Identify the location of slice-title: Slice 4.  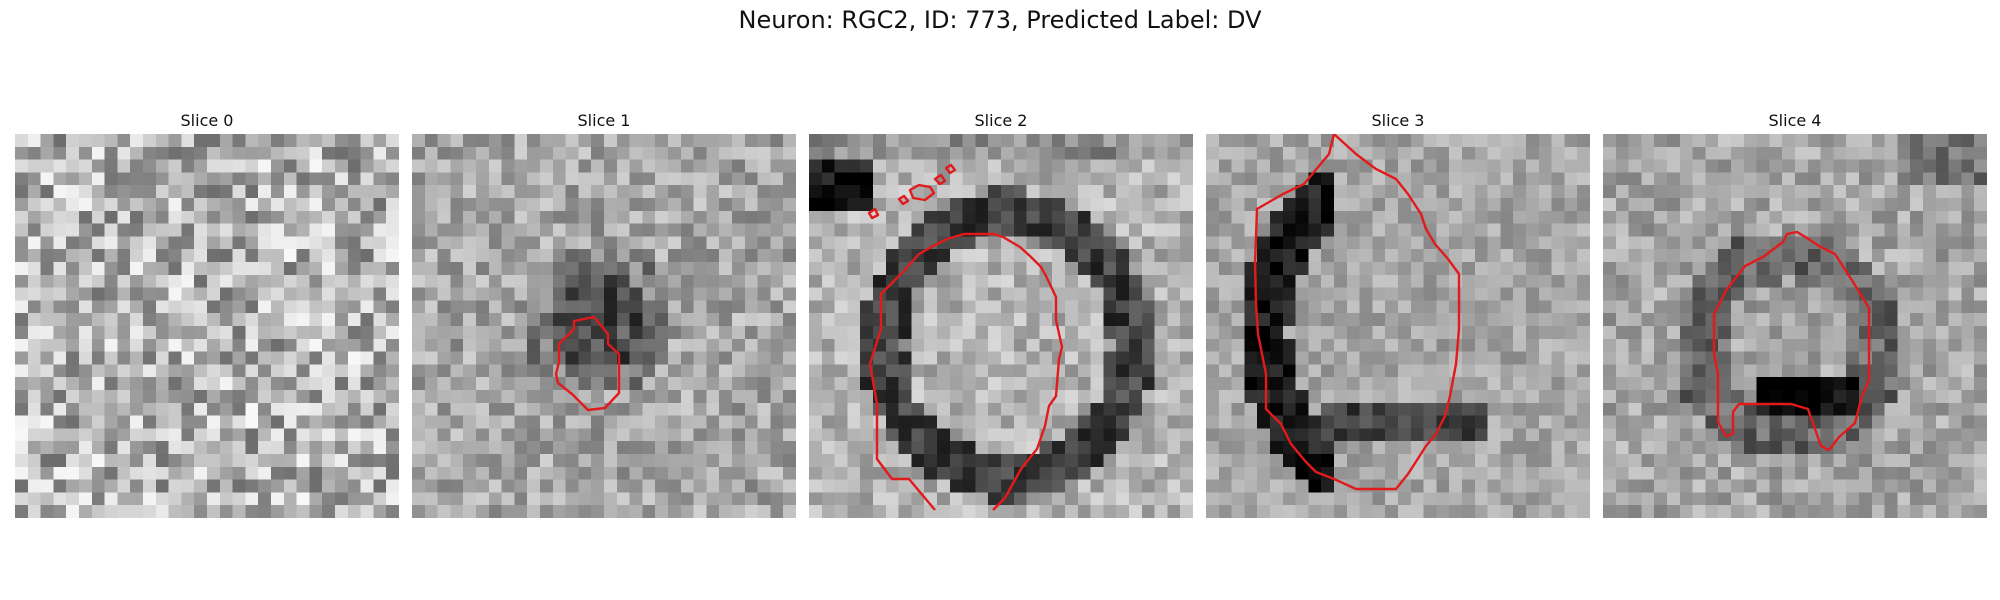
(1795, 120).